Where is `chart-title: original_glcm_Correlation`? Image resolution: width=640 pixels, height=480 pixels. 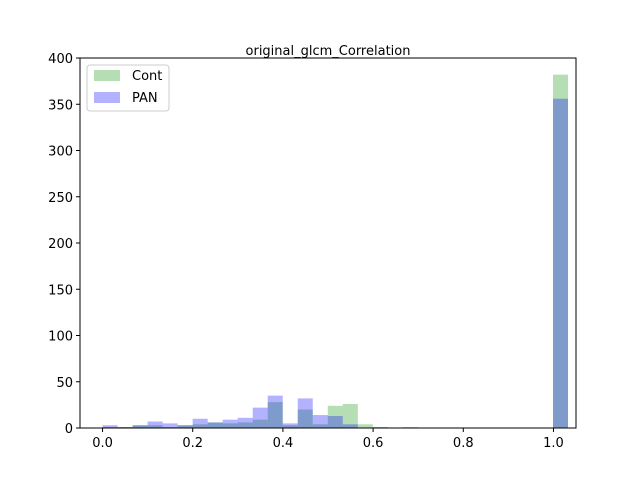
chart-title: original_glcm_Correlation is located at coordinates (328, 51).